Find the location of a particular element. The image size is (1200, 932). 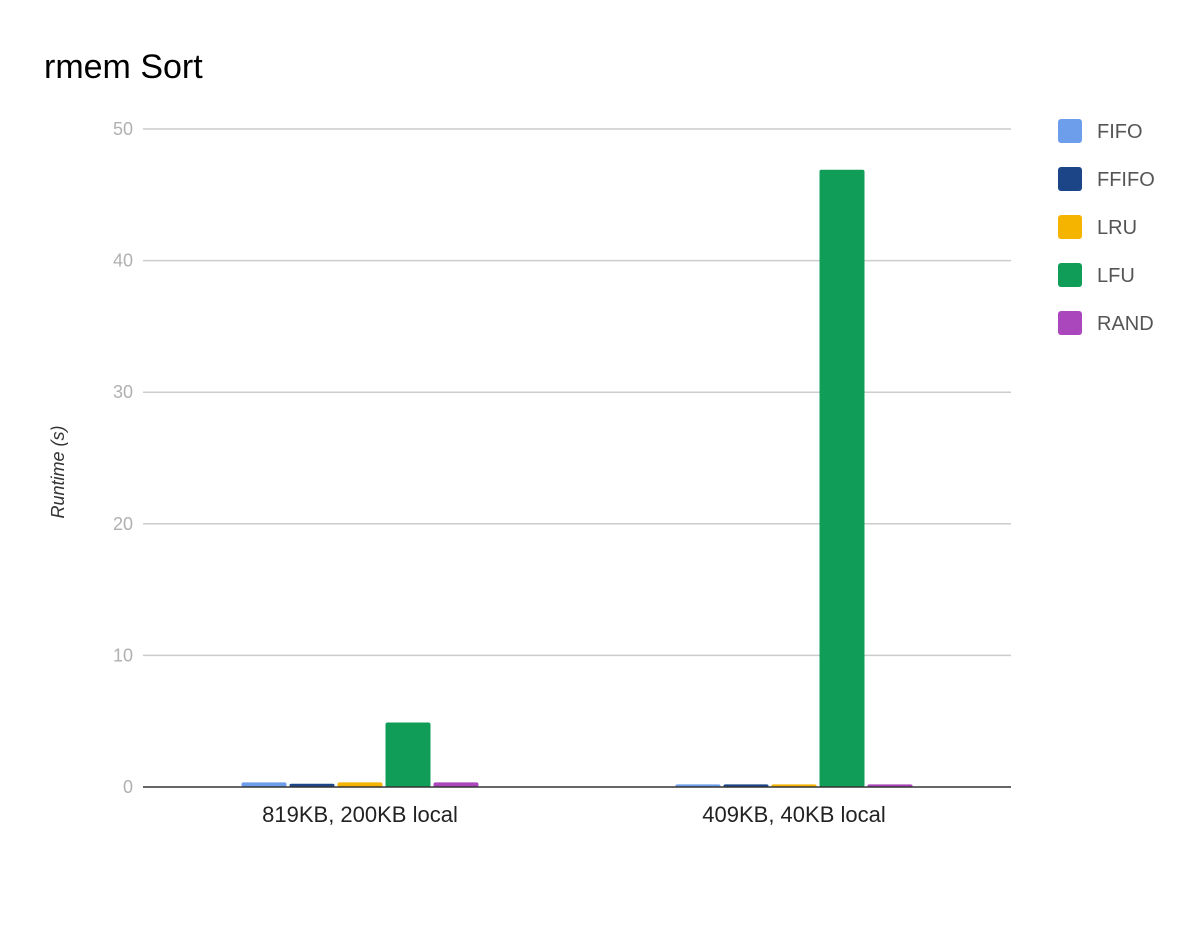

y-tick-label: 0 is located at coordinates (128, 787).